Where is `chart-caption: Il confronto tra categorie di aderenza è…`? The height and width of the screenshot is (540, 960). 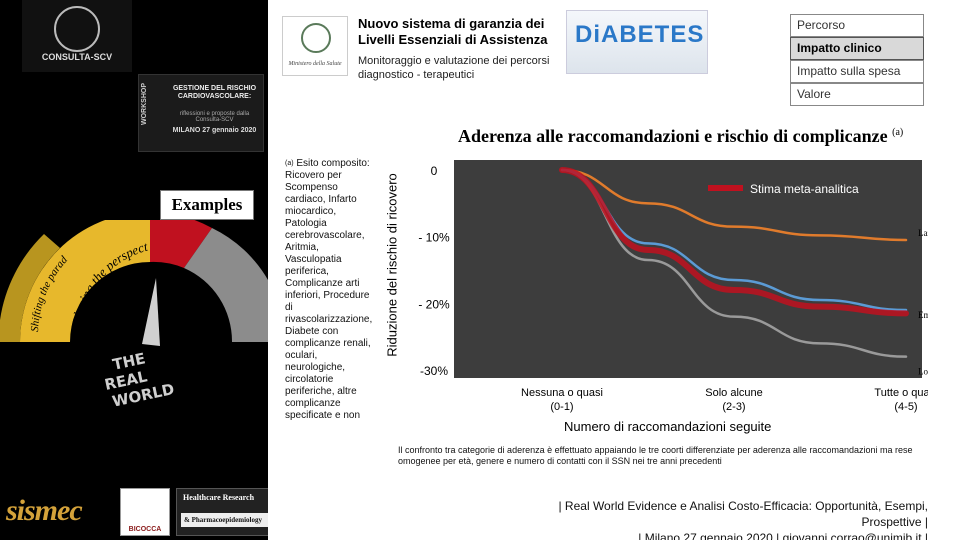 chart-caption: Il confronto tra categorie di aderenza è… is located at coordinates (655, 455).